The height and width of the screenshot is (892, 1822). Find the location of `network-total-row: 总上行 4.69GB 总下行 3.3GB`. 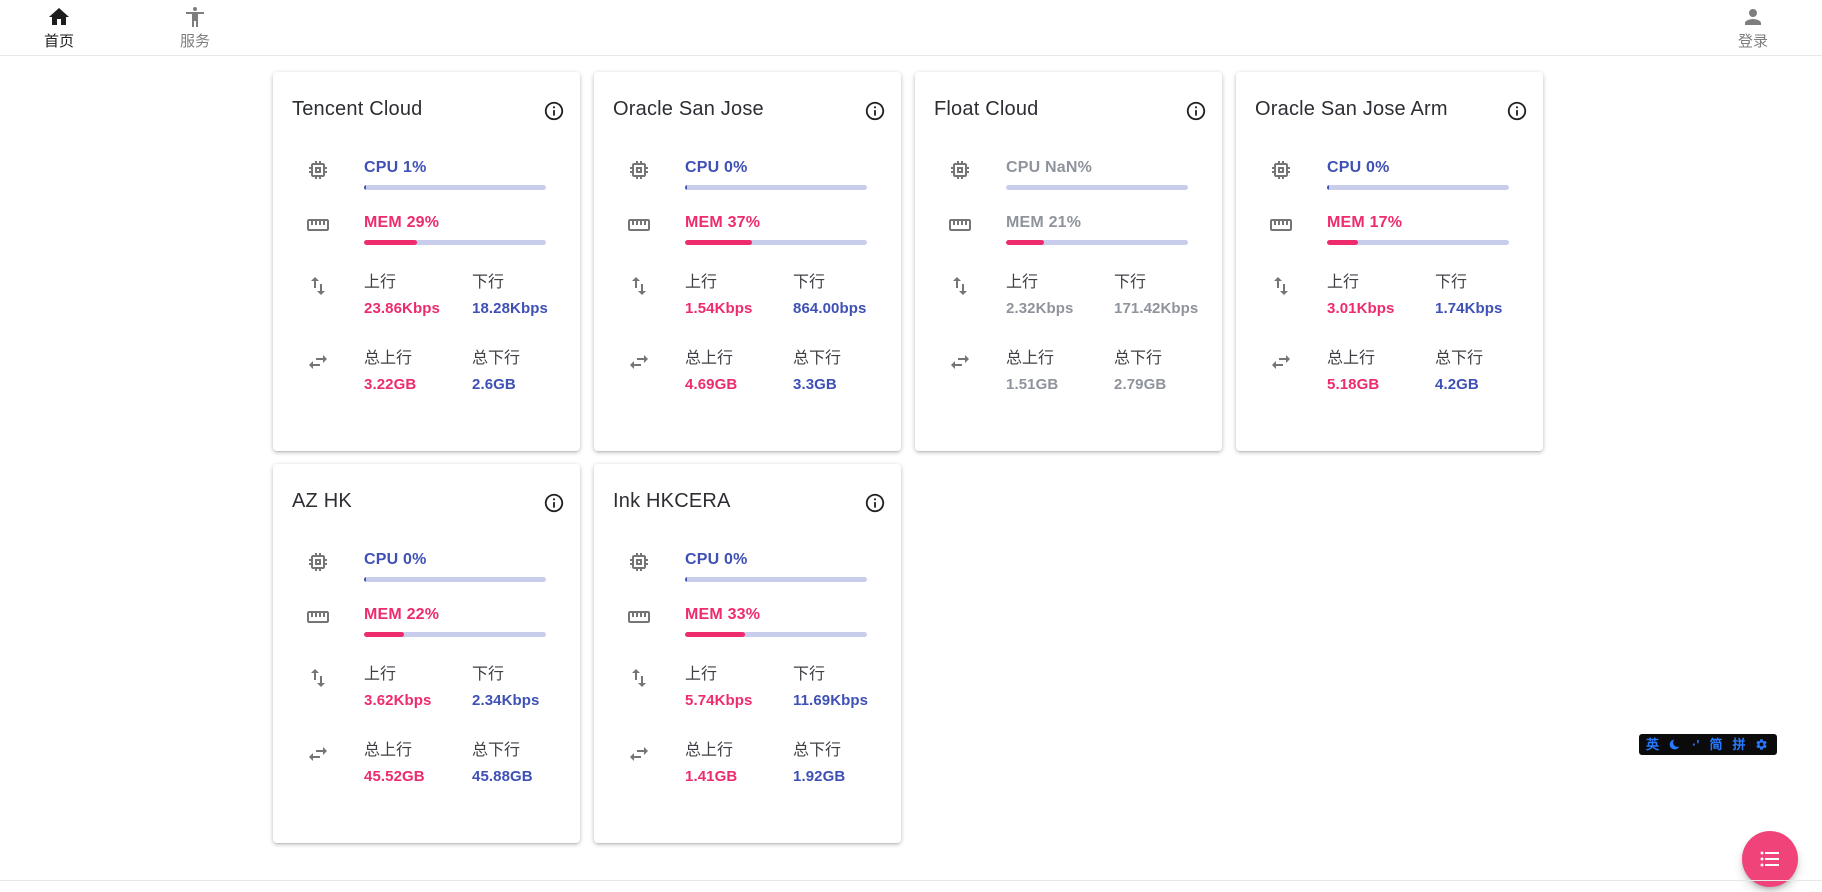

network-total-row: 总上行 4.69GB 总下行 3.3GB is located at coordinates (747, 368).